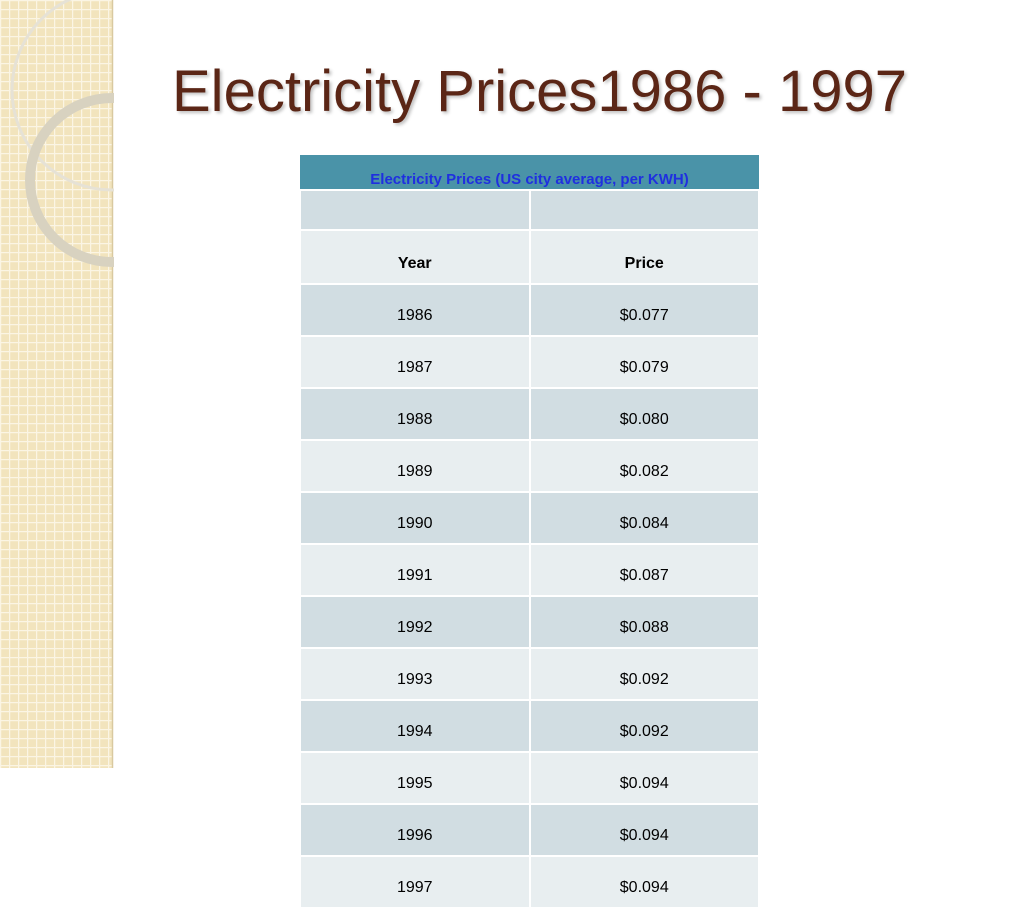  What do you see at coordinates (644, 310) in the screenshot?
I see `price-cell: $0.077` at bounding box center [644, 310].